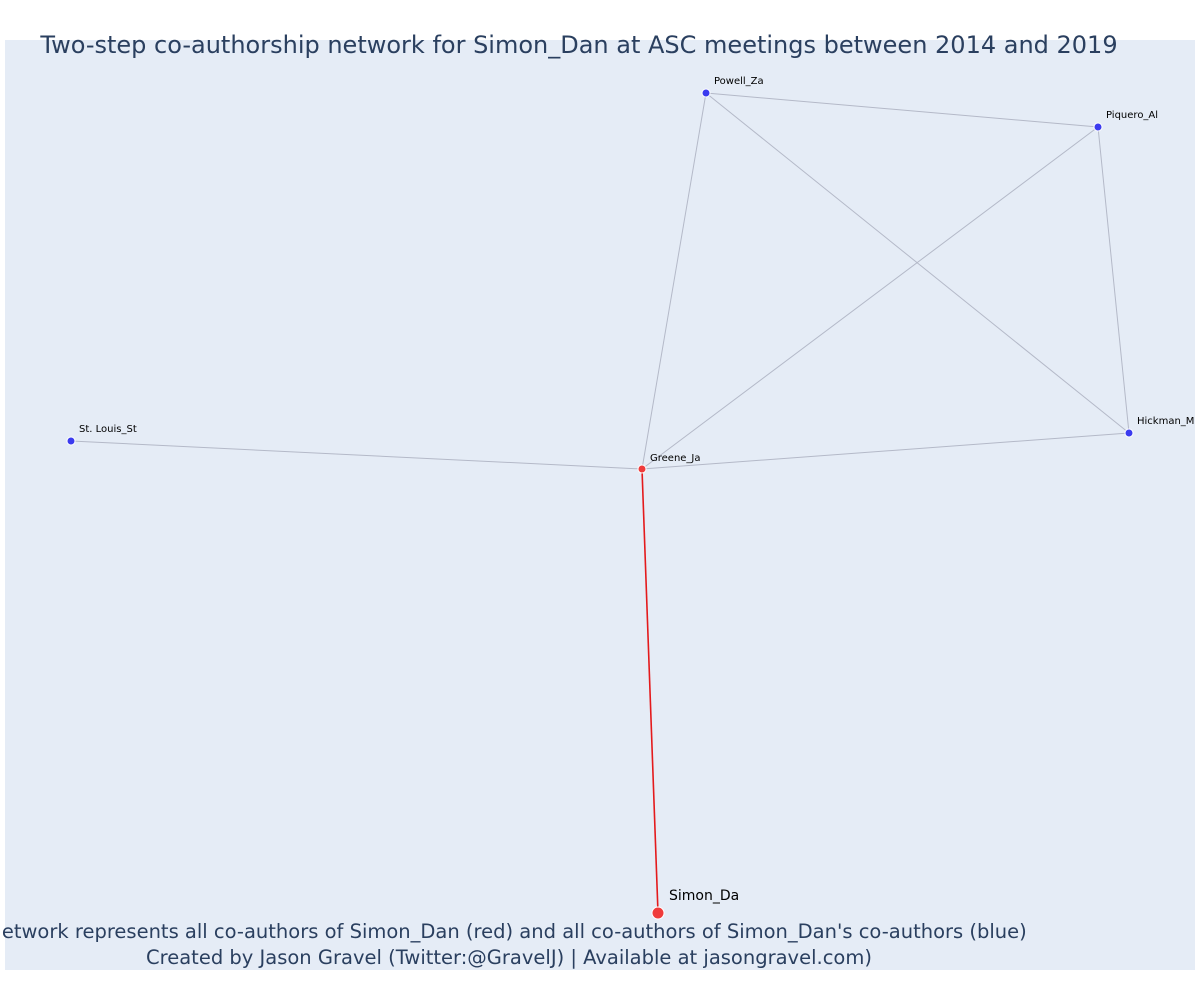 This screenshot has height=1000, width=1200. I want to click on edge-greene-hickman, so click(885, 451).